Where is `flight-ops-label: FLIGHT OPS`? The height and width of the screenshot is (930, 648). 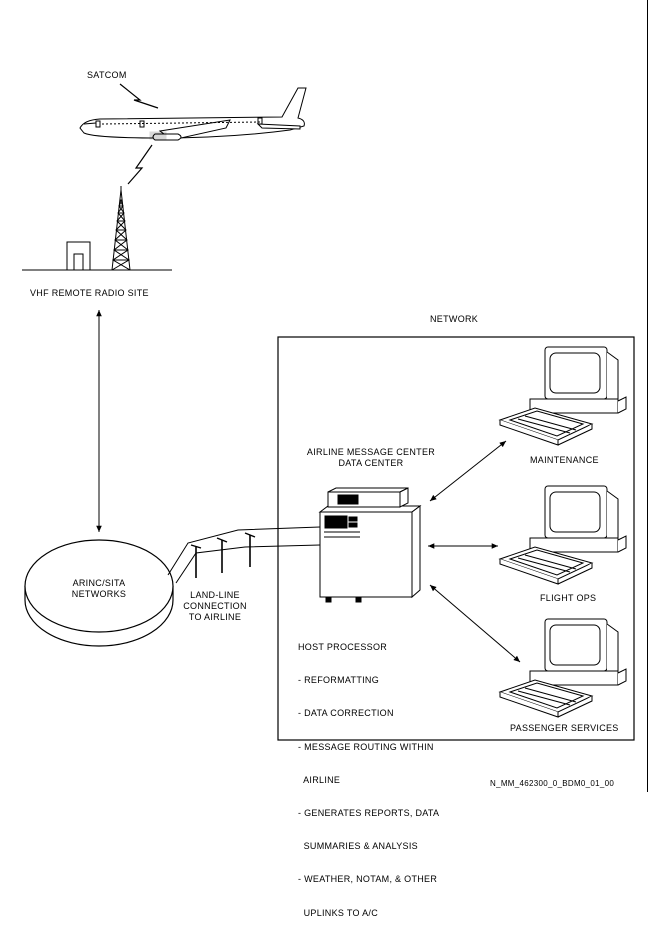
flight-ops-label: FLIGHT OPS is located at coordinates (568, 598).